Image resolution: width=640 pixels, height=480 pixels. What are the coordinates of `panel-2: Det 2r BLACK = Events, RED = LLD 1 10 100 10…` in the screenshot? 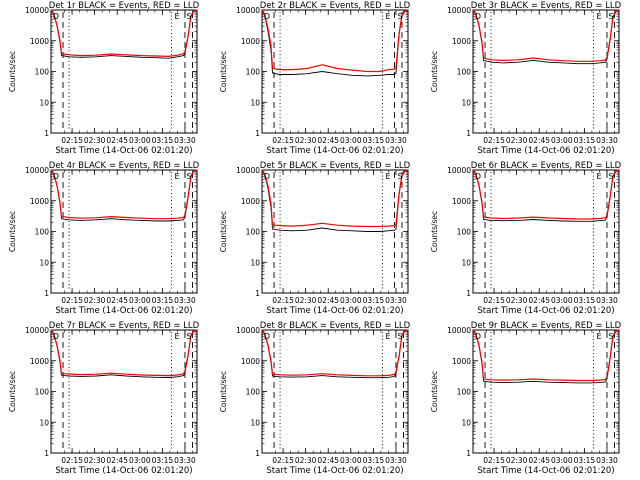 It's located at (315, 78).